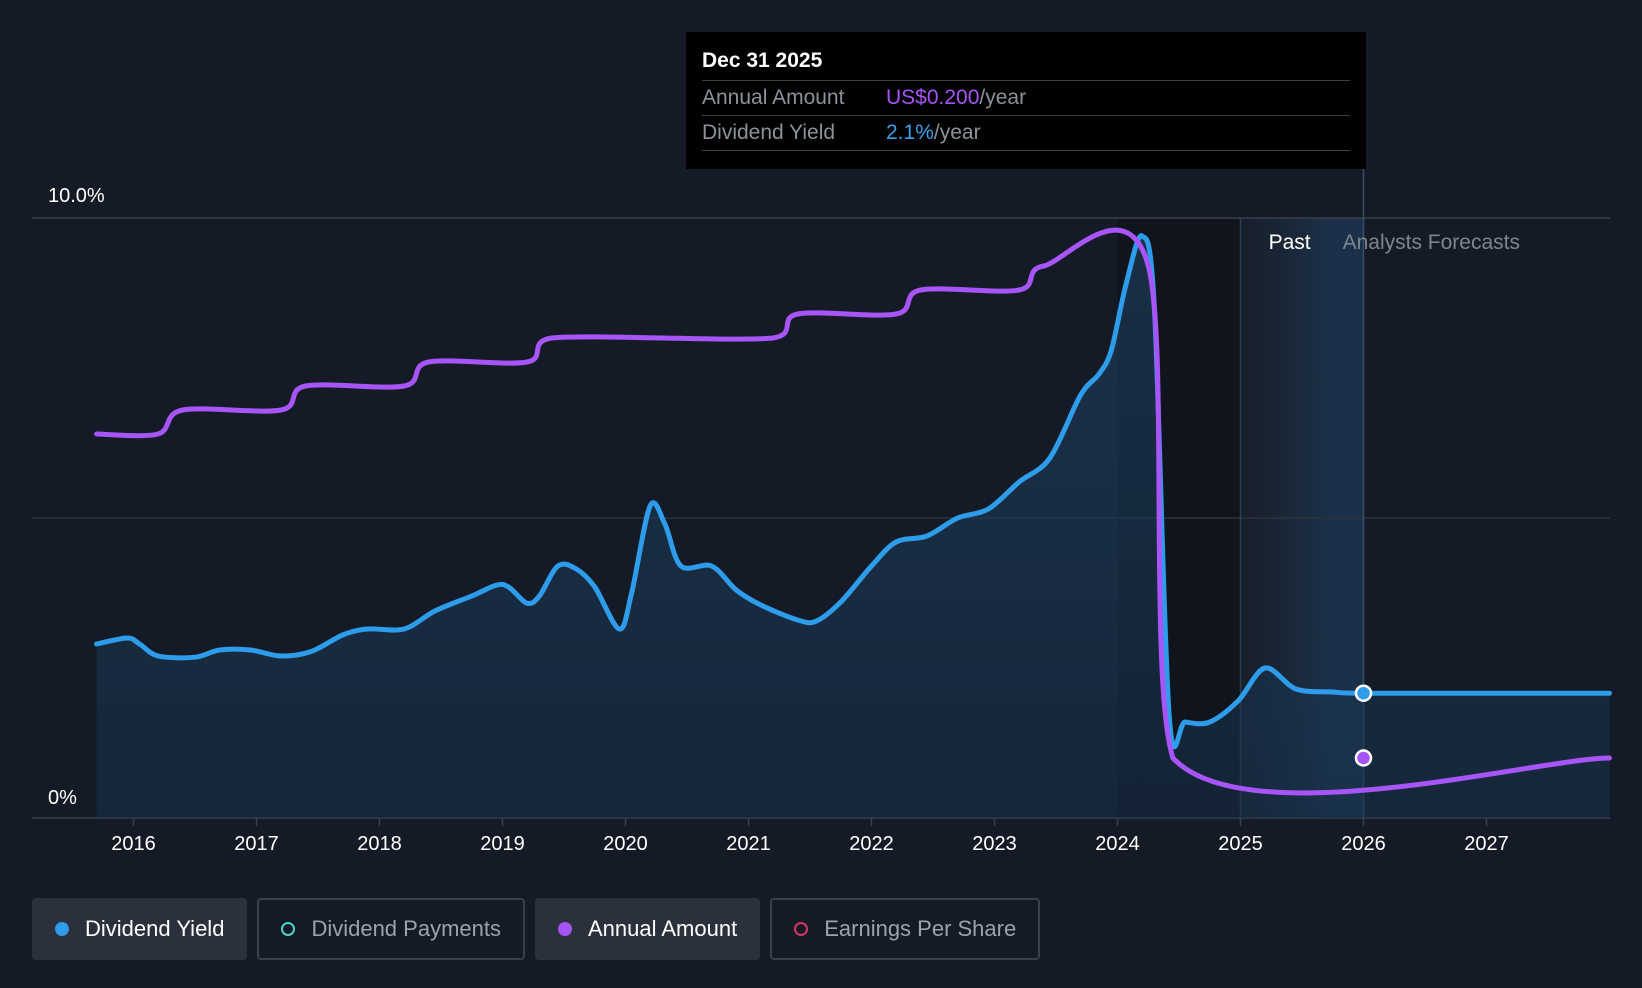 The height and width of the screenshot is (988, 1642). I want to click on tooltip-annual-label: Annual Amount, so click(773, 97).